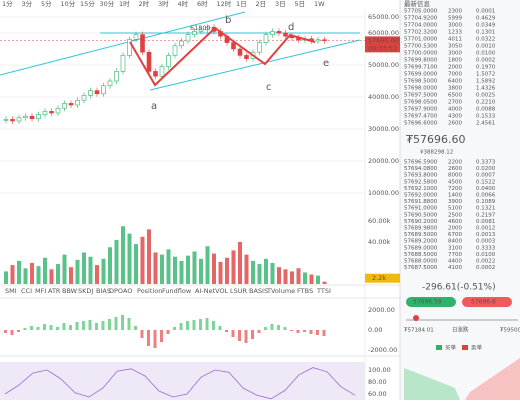 The width and height of the screenshot is (520, 404). What do you see at coordinates (383, 65) in the screenshot?
I see `price-tick: 50000.00` at bounding box center [383, 65].